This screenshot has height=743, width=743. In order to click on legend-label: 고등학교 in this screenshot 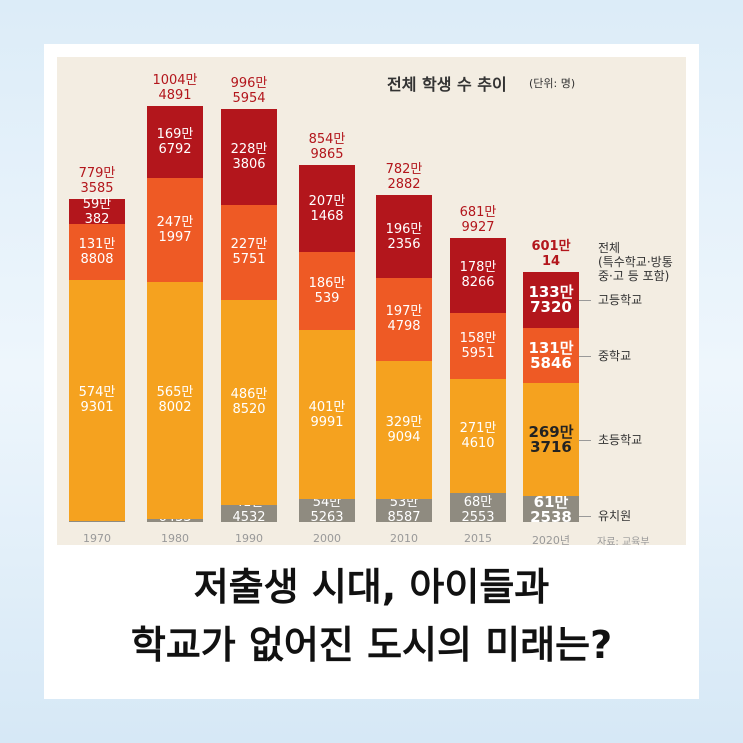, I will do `click(620, 299)`.